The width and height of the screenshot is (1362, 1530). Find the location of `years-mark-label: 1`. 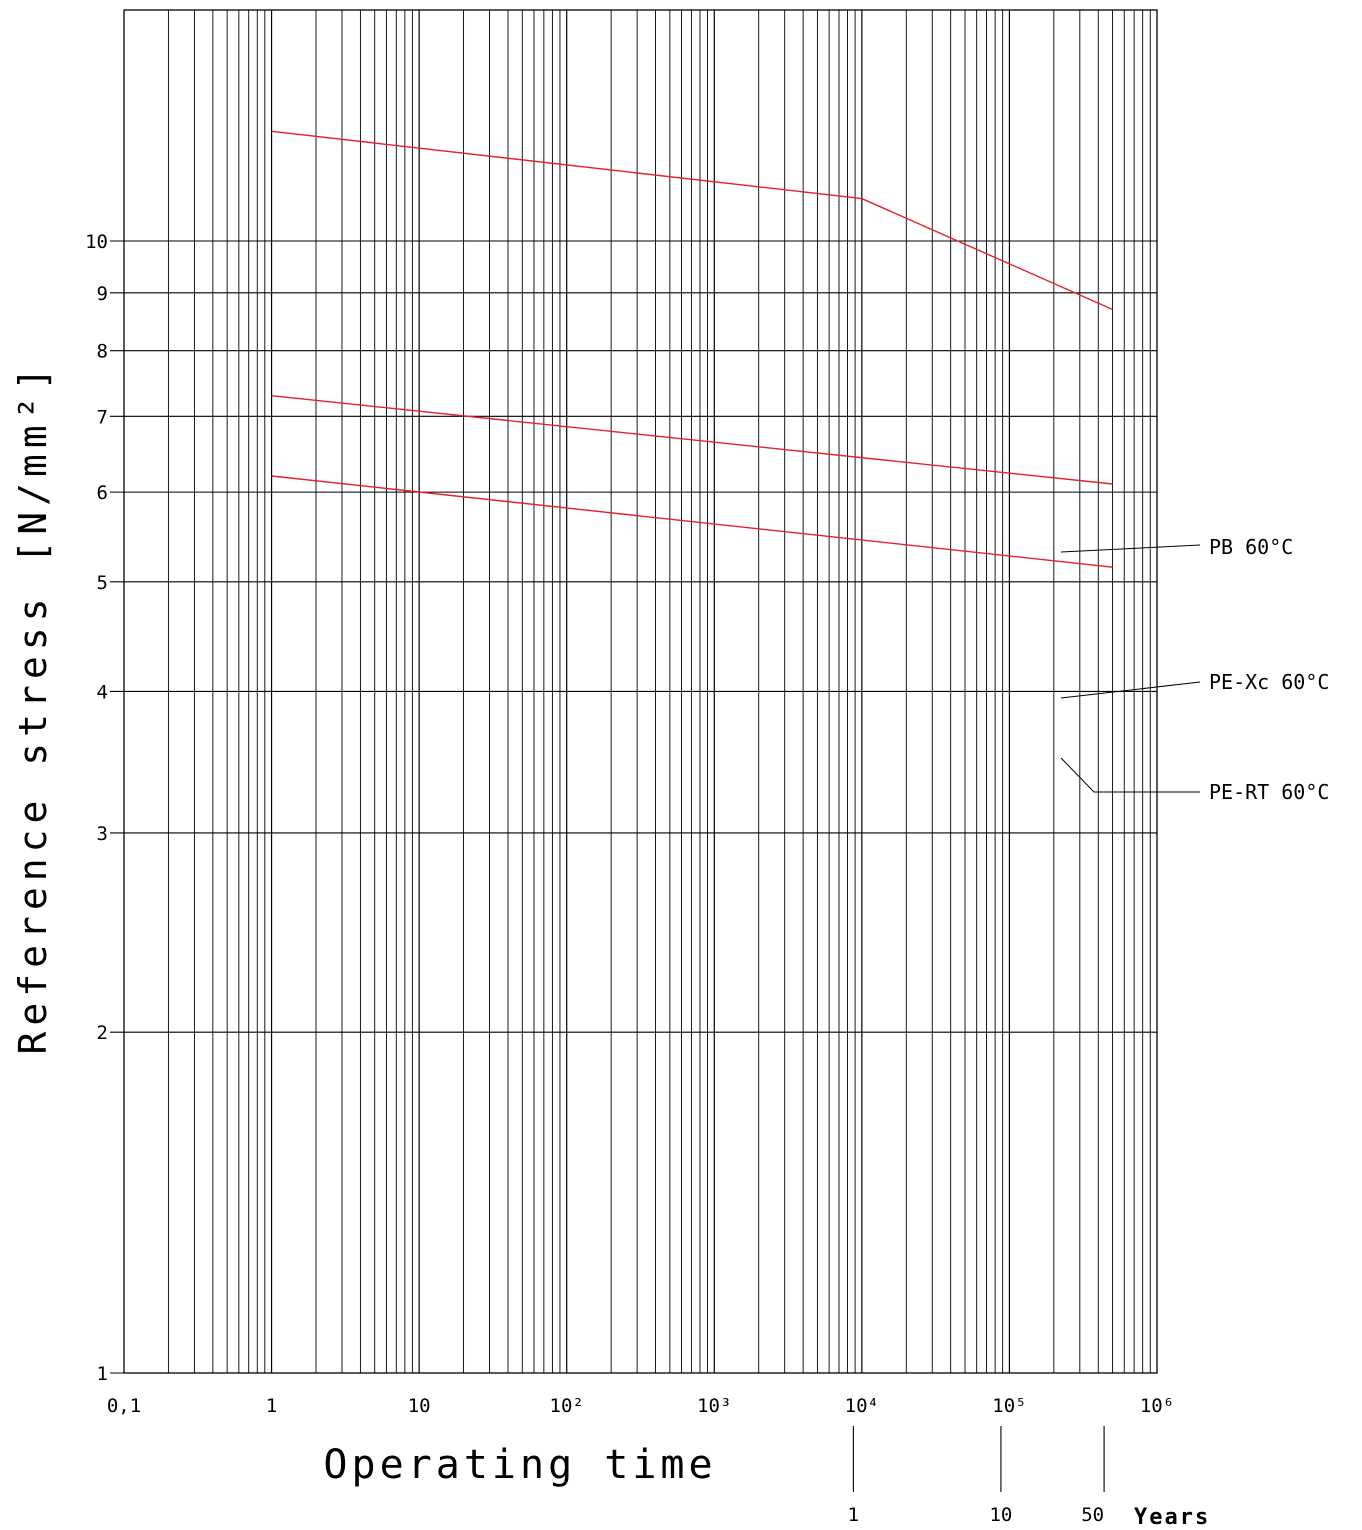

years-mark-label: 1 is located at coordinates (853, 1515).